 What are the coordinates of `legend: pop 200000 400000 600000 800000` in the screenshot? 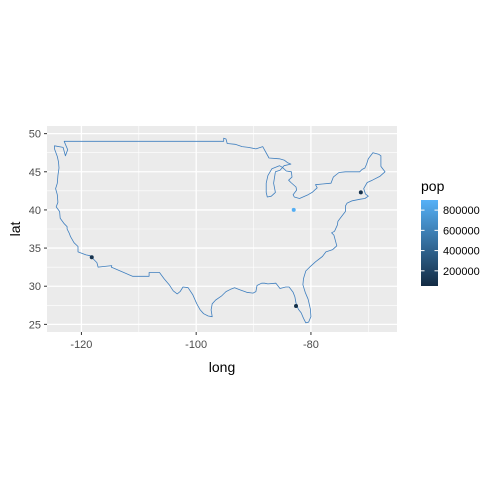 It's located at (450, 232).